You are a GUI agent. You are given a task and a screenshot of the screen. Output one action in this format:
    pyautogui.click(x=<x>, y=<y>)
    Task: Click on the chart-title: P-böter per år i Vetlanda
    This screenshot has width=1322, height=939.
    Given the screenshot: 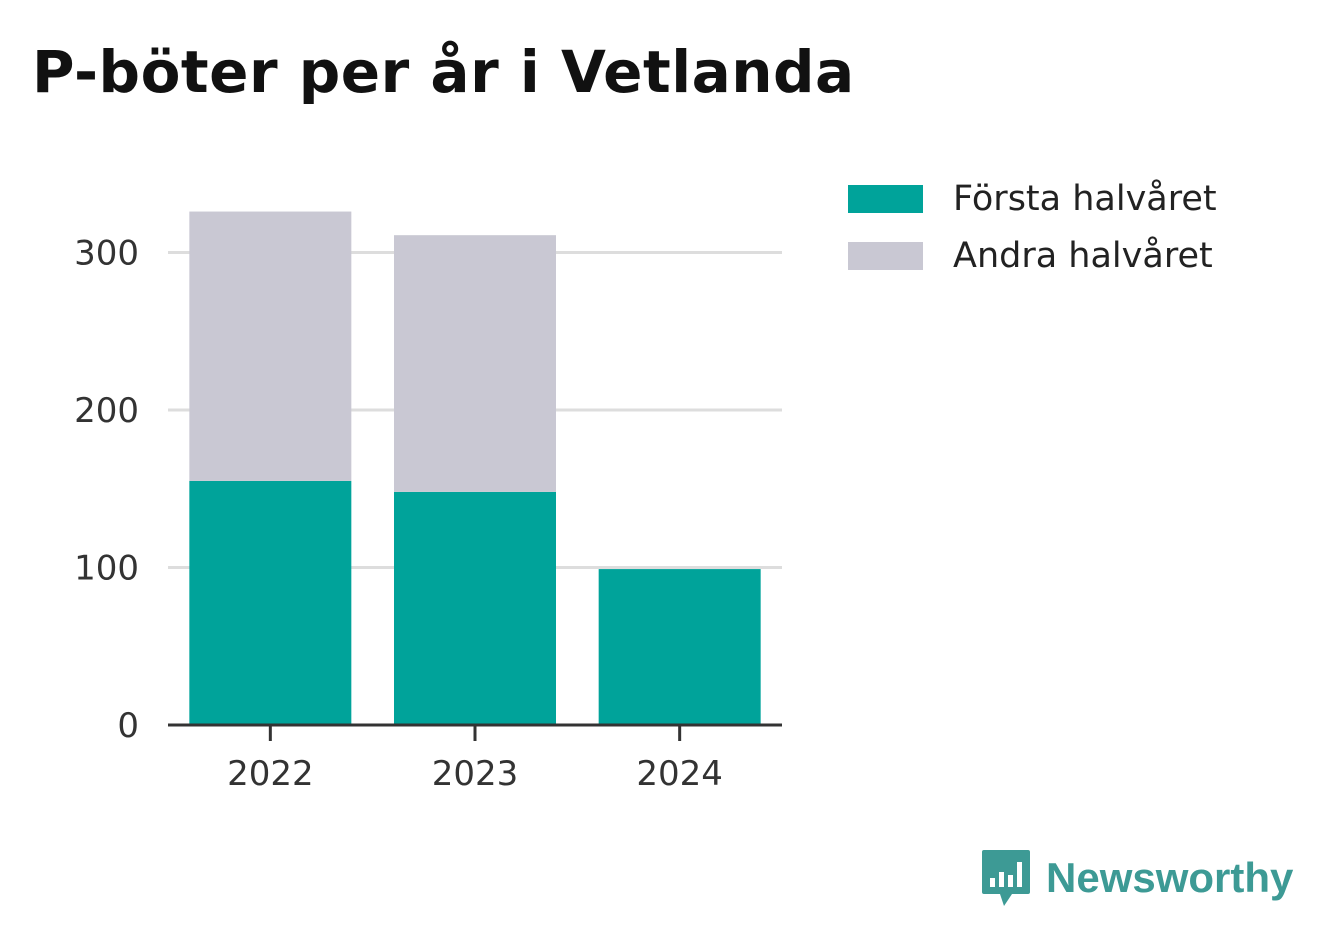 What is the action you would take?
    pyautogui.click(x=443, y=72)
    